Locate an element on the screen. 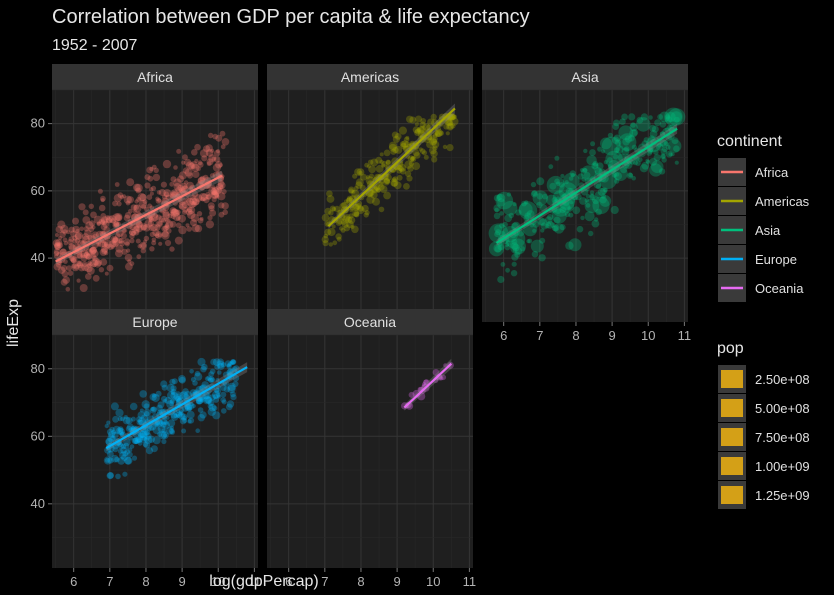 This screenshot has width=834, height=595. y-tick-label: 40 is located at coordinates (38, 257).